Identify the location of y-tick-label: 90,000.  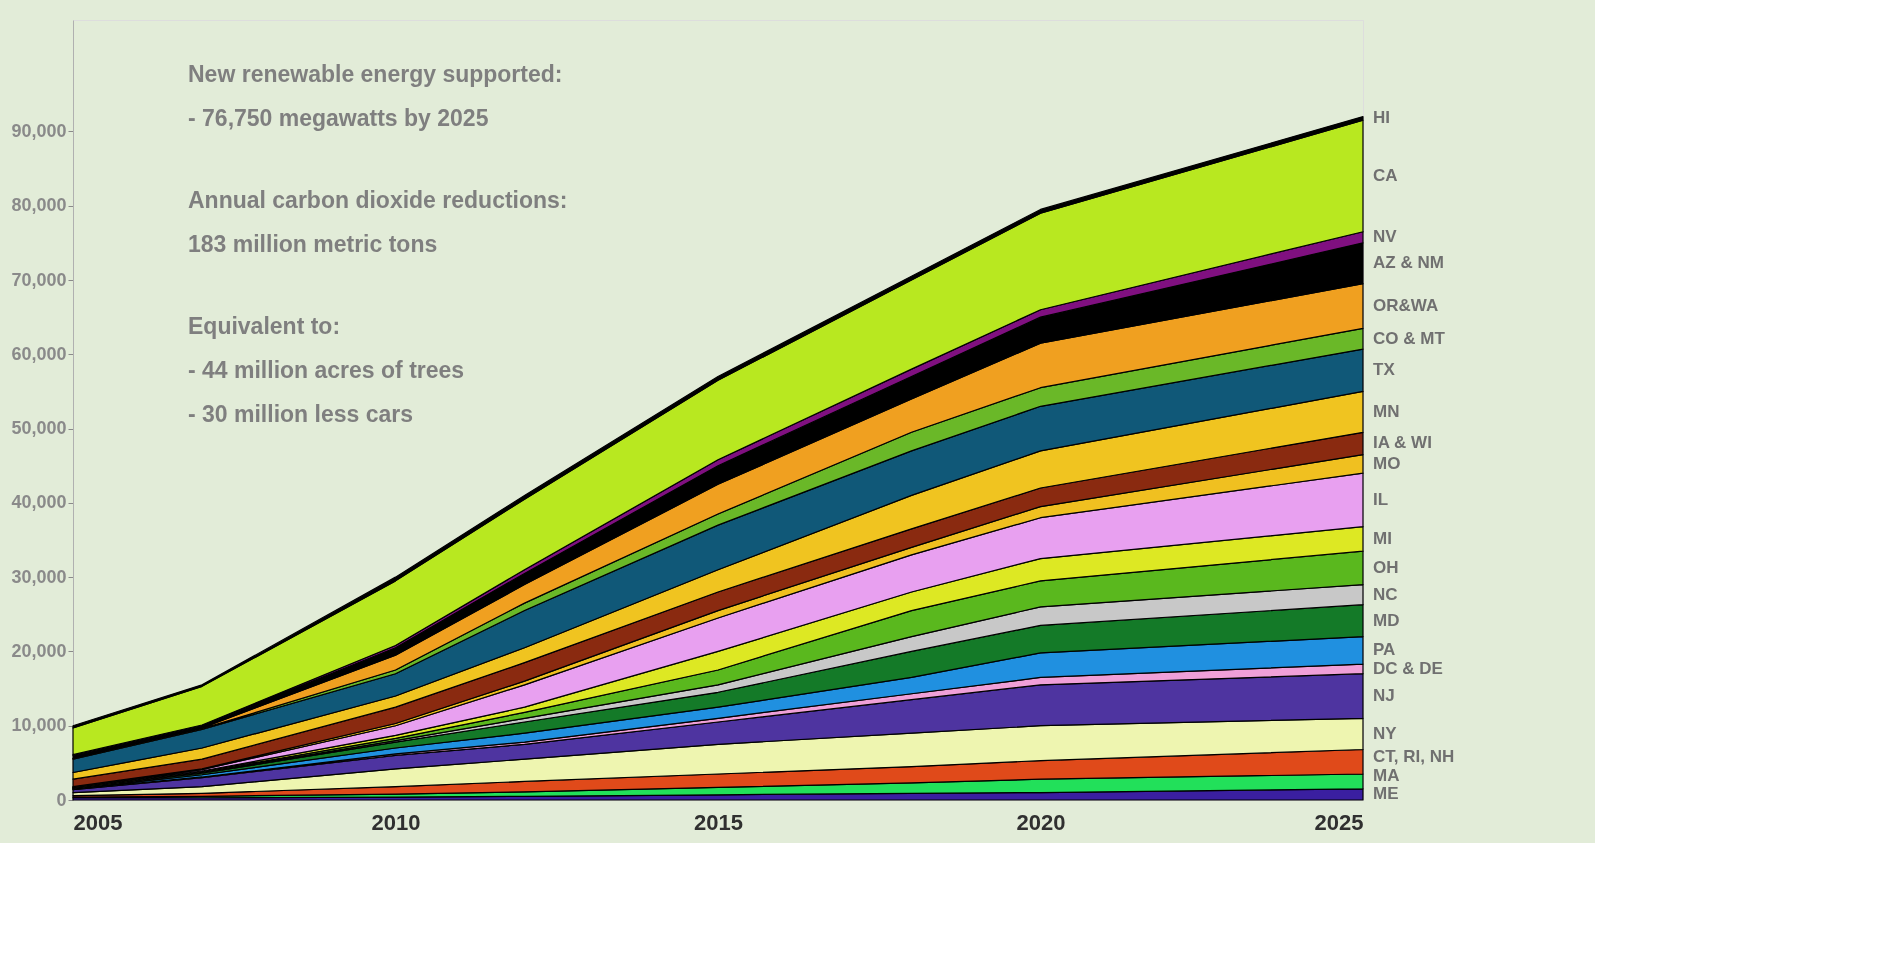
(39, 130).